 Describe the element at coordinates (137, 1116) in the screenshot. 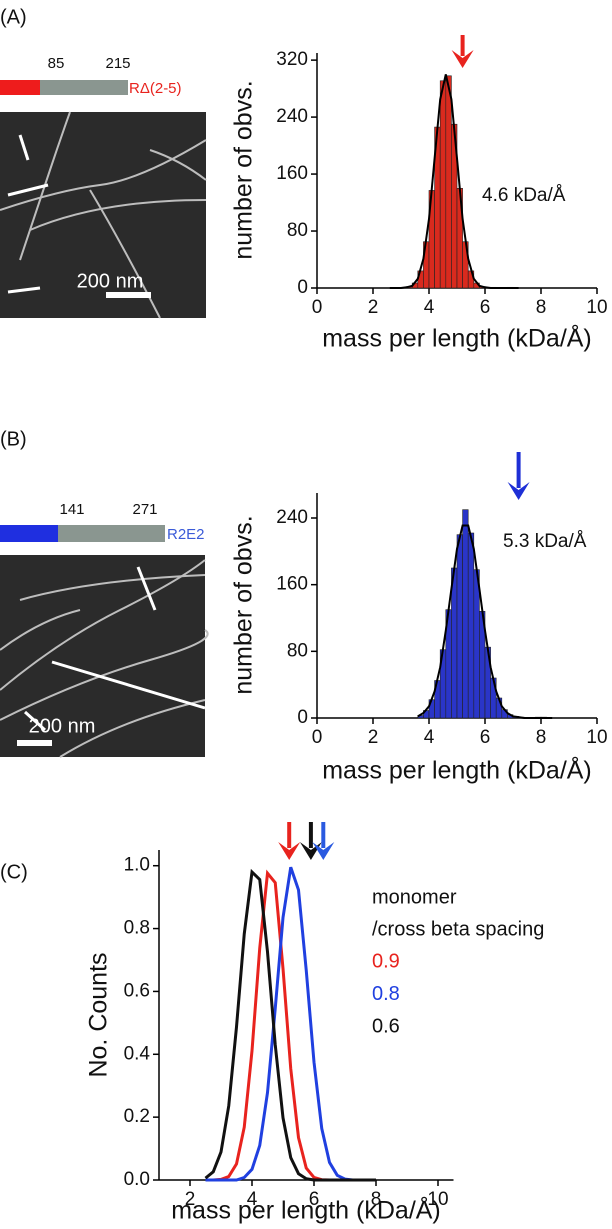

I see `y-tick-label: 0.2` at that location.